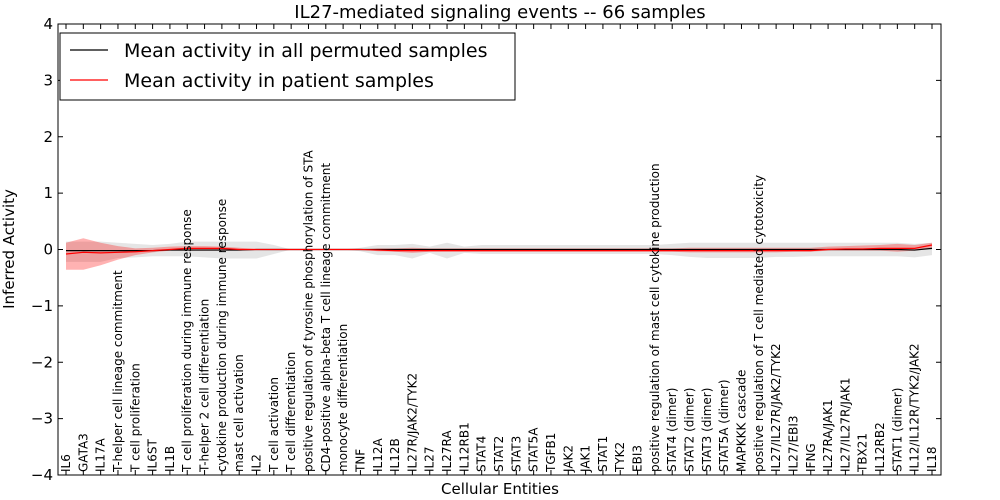 The width and height of the screenshot is (1000, 500). Describe the element at coordinates (863, 453) in the screenshot. I see `x-tick-label: TBX21` at that location.